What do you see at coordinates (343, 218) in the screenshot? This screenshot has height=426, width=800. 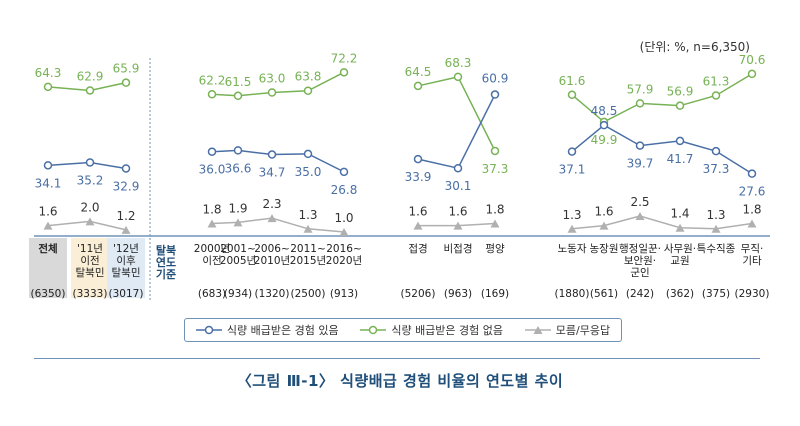 I see `data-label-dk: 1.0` at bounding box center [343, 218].